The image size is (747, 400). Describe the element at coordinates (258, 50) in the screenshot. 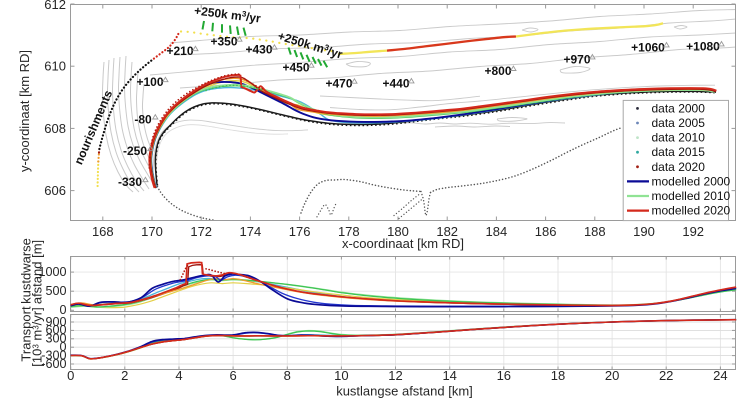

I see `svg-text: +430` at that location.